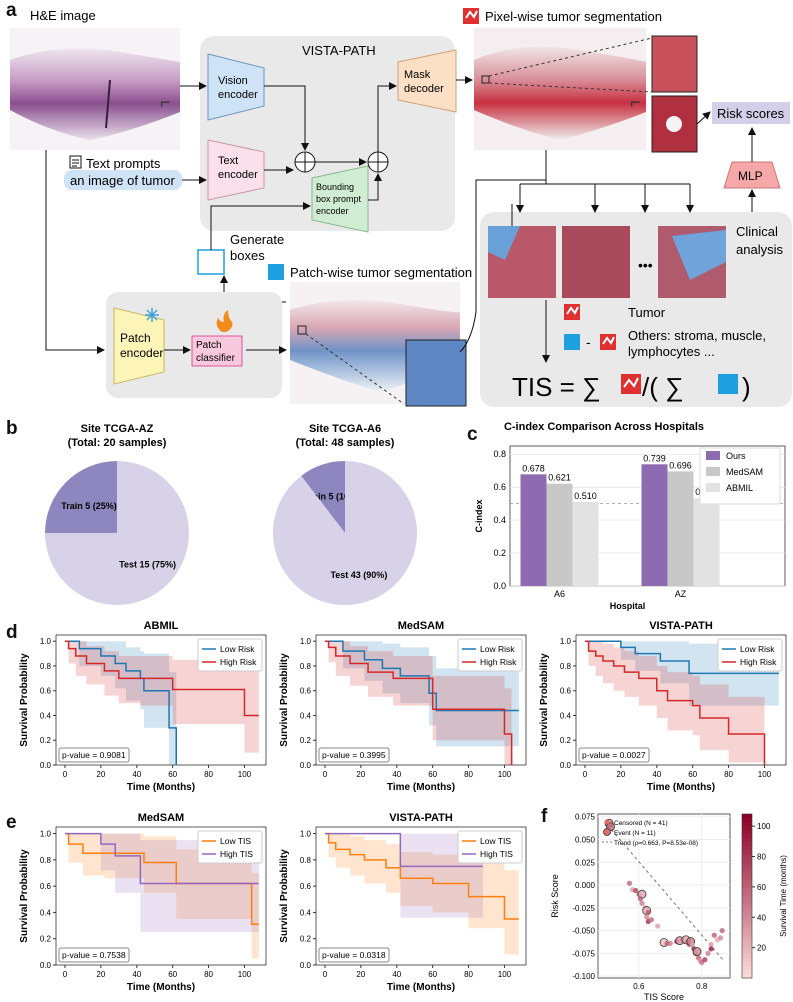 The image size is (793, 1002). Describe the element at coordinates (436, 373) in the screenshot. I see `patch-zoom-inset` at that location.